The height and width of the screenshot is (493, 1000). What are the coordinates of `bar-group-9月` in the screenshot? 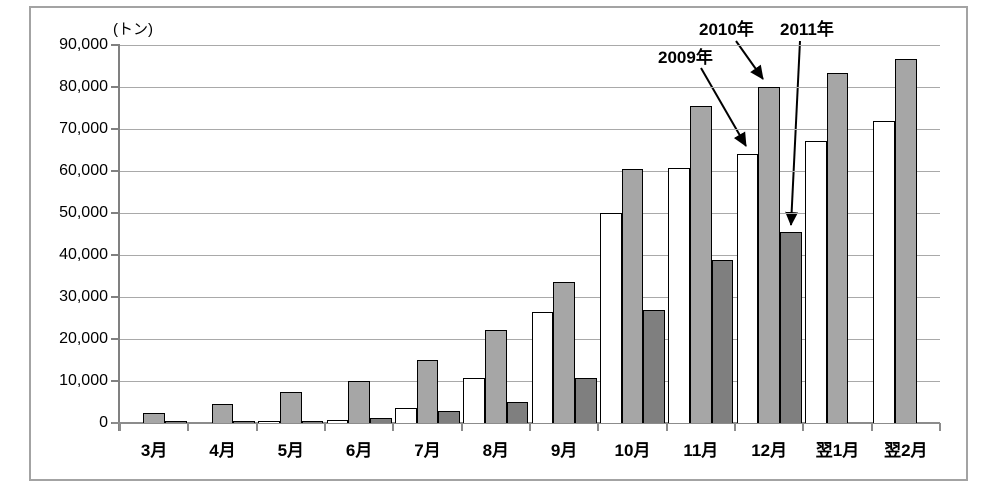 It's located at (564, 234).